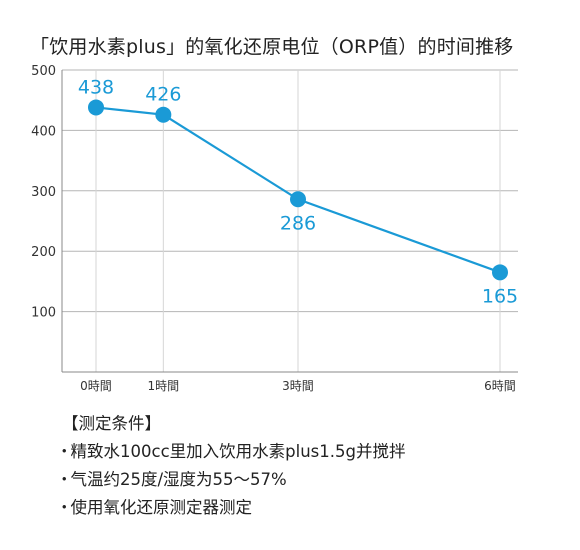  Describe the element at coordinates (163, 95) in the screenshot. I see `data-label: 426` at that location.